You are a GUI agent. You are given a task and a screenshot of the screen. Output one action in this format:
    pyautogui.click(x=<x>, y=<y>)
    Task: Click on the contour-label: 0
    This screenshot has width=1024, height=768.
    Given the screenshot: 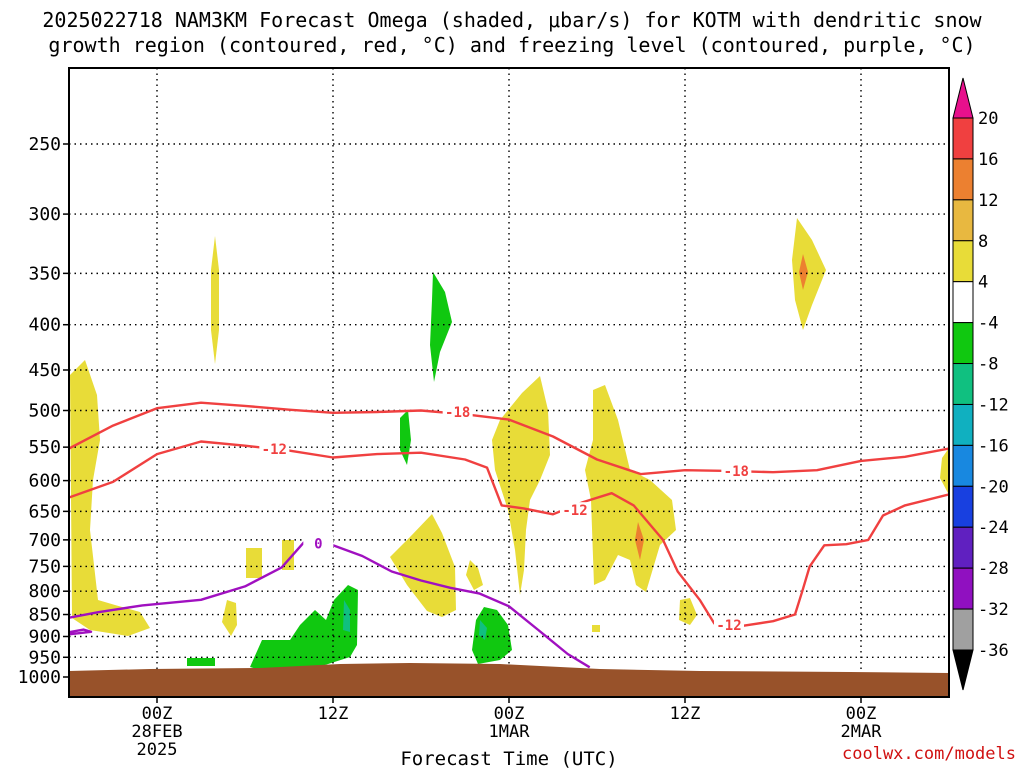 What is the action you would take?
    pyautogui.click(x=318, y=545)
    